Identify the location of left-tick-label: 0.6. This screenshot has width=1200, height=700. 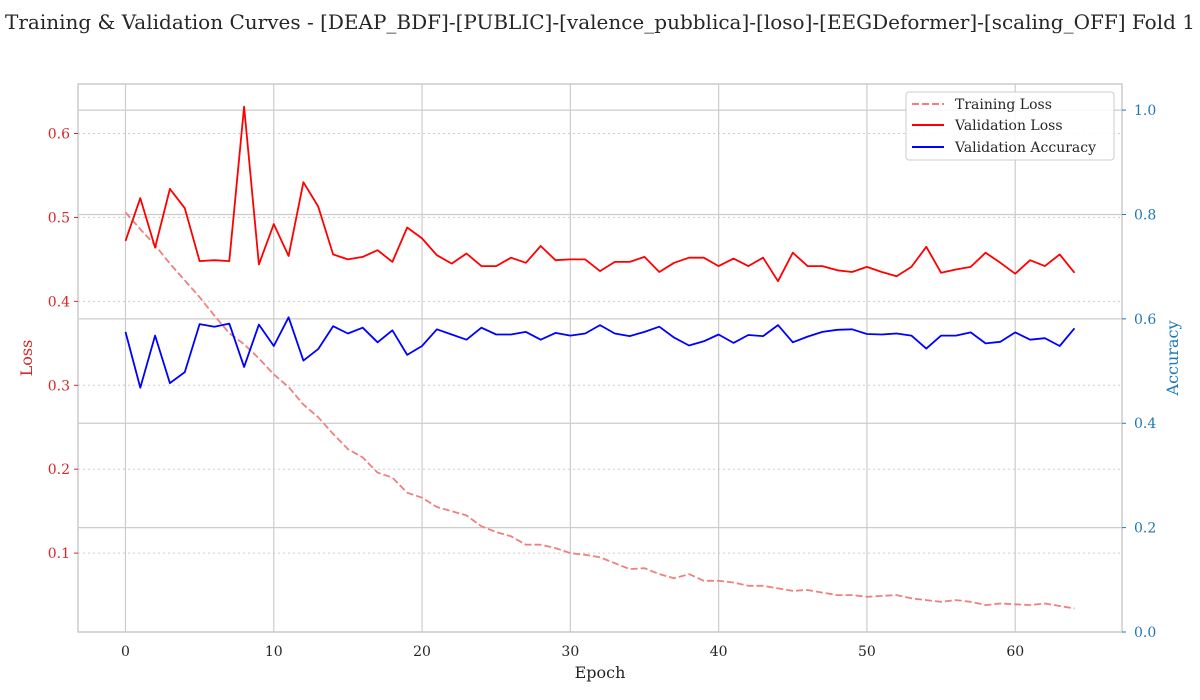
(59, 135).